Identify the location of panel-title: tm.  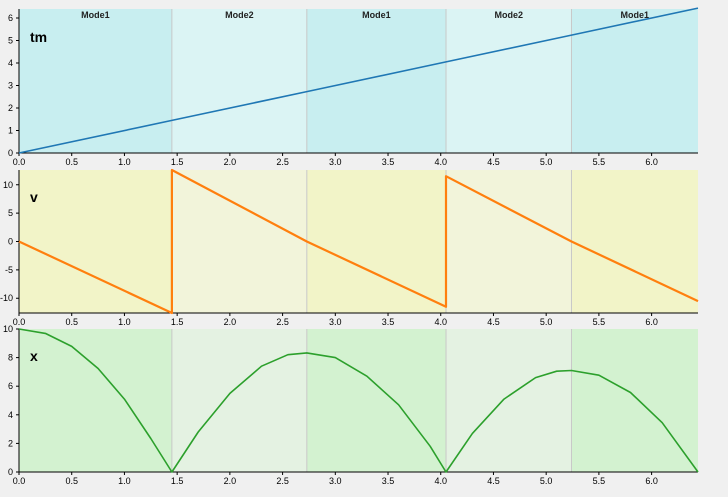
(38, 37).